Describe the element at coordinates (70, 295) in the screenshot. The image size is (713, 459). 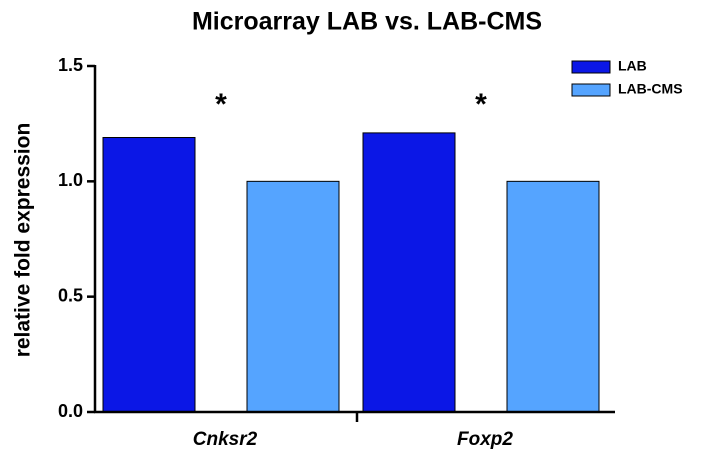
I see `y-tick-label: 0.5` at that location.